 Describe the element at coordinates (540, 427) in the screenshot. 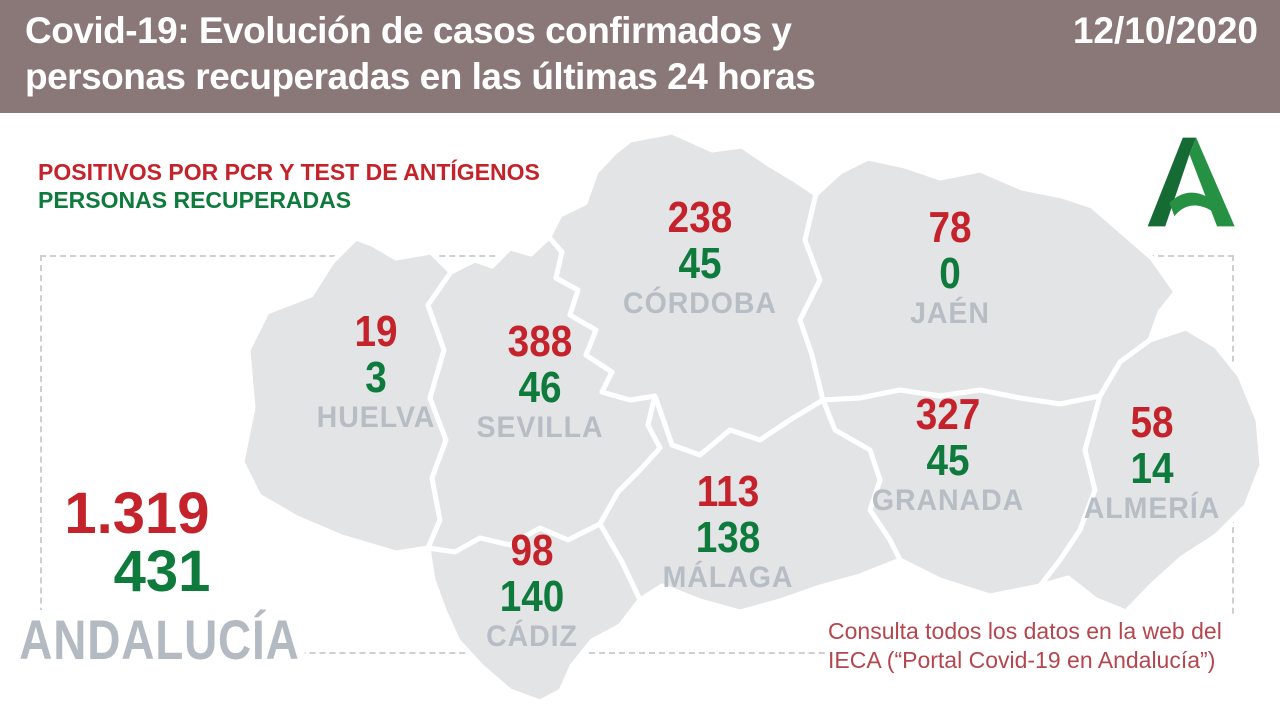

I see `sevilla-label: SEVILLA` at that location.